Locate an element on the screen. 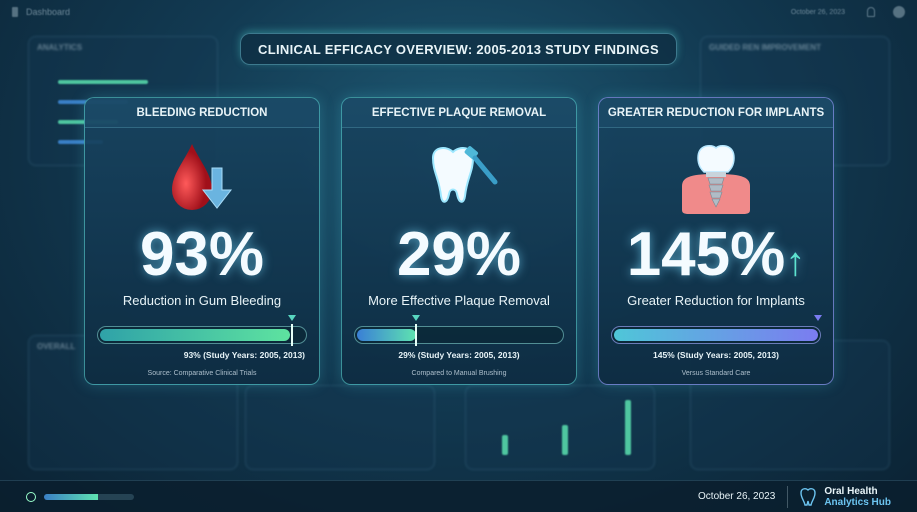 The height and width of the screenshot is (512, 917). metric-subtitle: Reduction in Gum Bleeding is located at coordinates (202, 300).